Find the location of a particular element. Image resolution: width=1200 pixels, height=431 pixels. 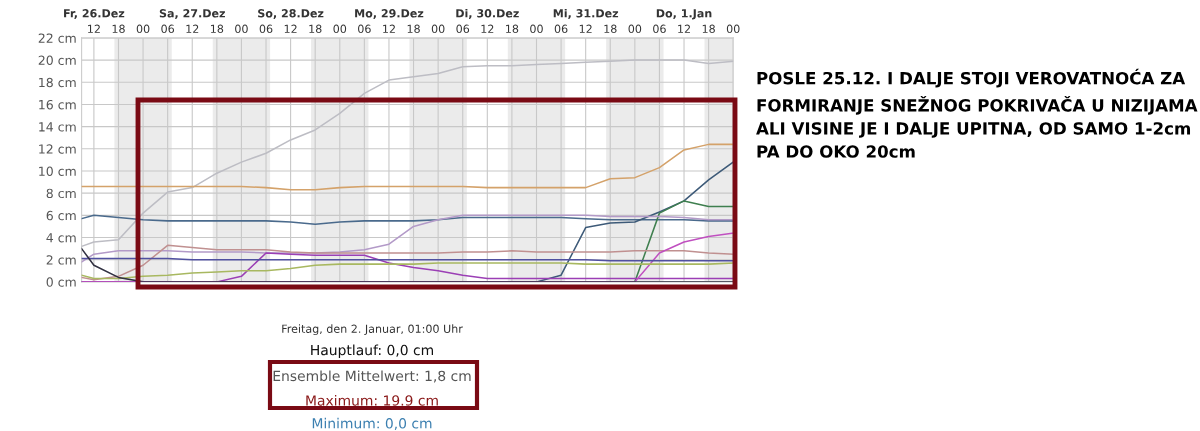

y-tick-label: 8 cm is located at coordinates (61, 193).